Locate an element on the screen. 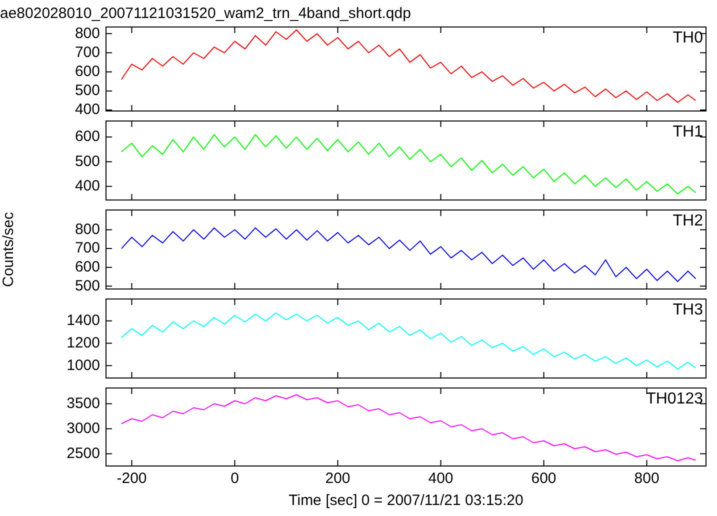  text: TH0123 is located at coordinates (675, 399).